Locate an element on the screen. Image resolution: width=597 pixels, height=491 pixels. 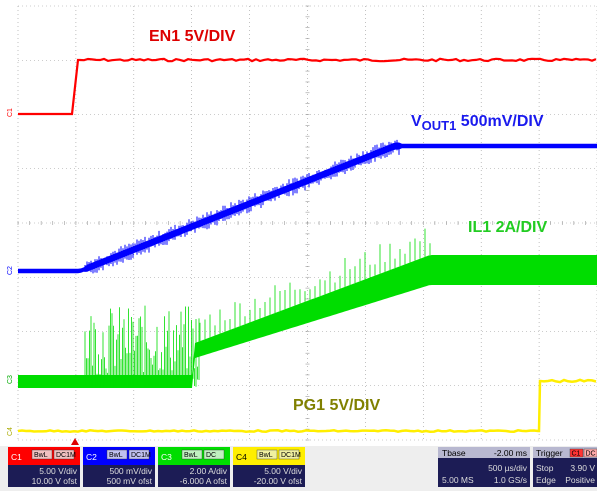
en1-label: EN1 5V/DIV is located at coordinates (192, 36).